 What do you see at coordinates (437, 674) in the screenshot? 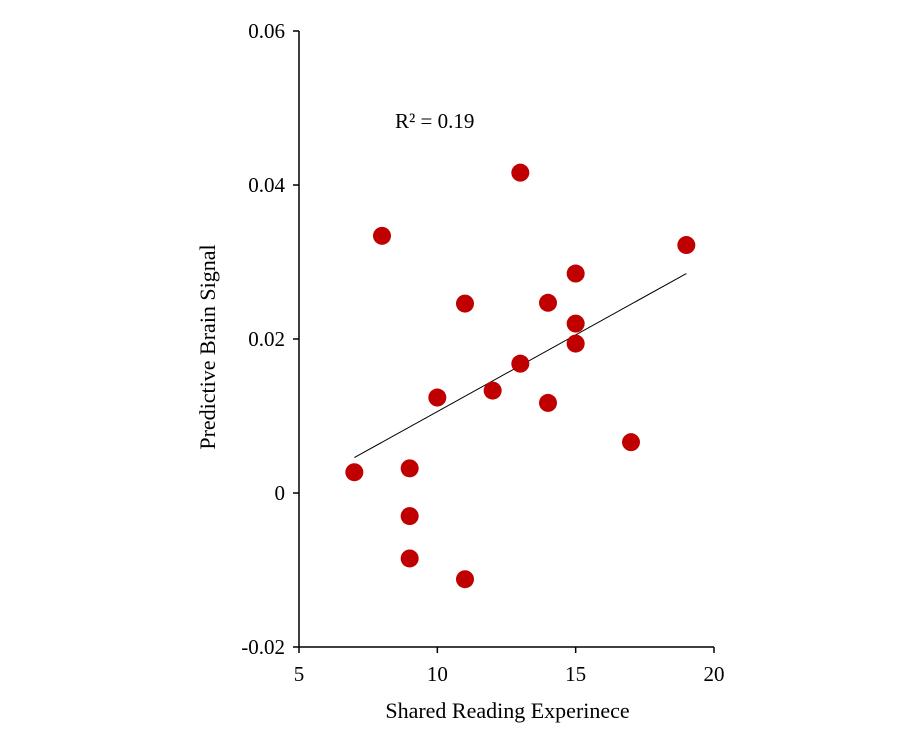
I see `x-tick-label: 10` at bounding box center [437, 674].